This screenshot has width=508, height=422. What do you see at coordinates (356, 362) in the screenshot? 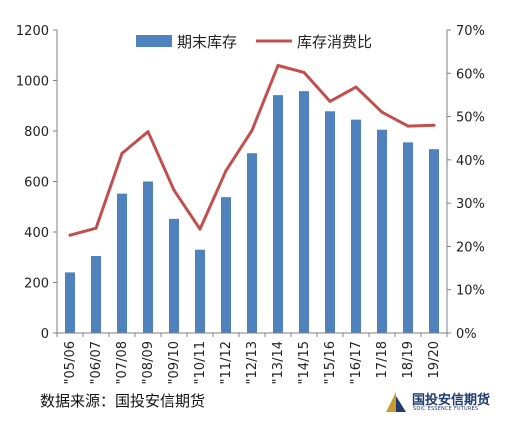
I see `x-tick-label: "16/17` at bounding box center [356, 362].